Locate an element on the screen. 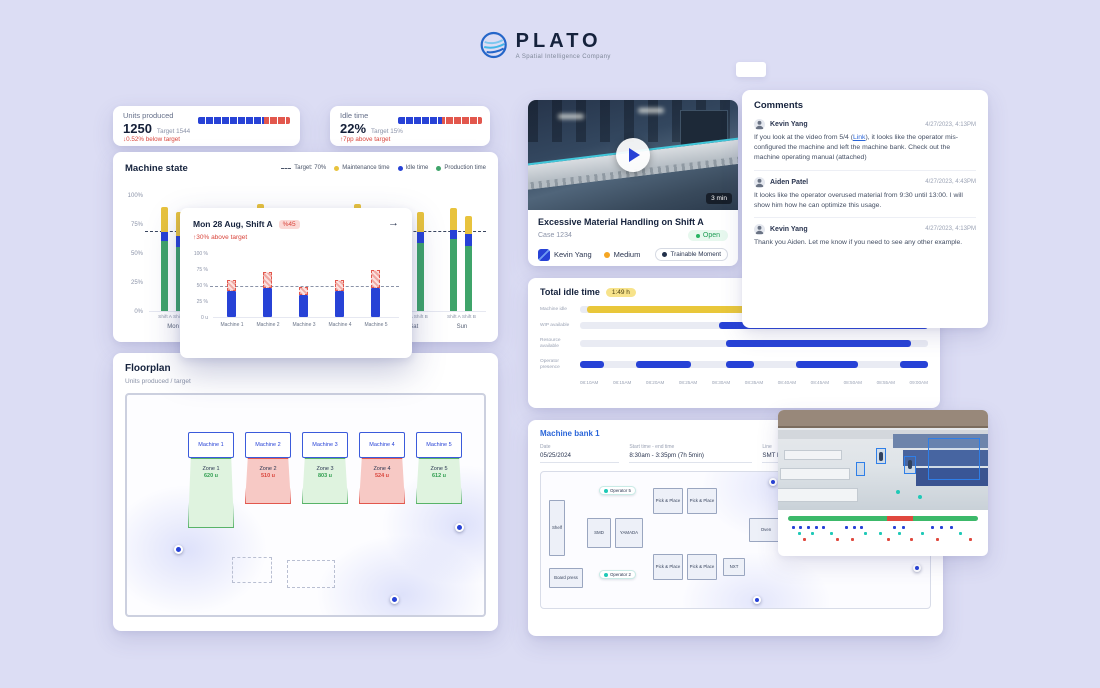 Image resolution: width=1100 pixels, height=688 pixels. comment-author: Aiden Patel is located at coordinates (789, 182).